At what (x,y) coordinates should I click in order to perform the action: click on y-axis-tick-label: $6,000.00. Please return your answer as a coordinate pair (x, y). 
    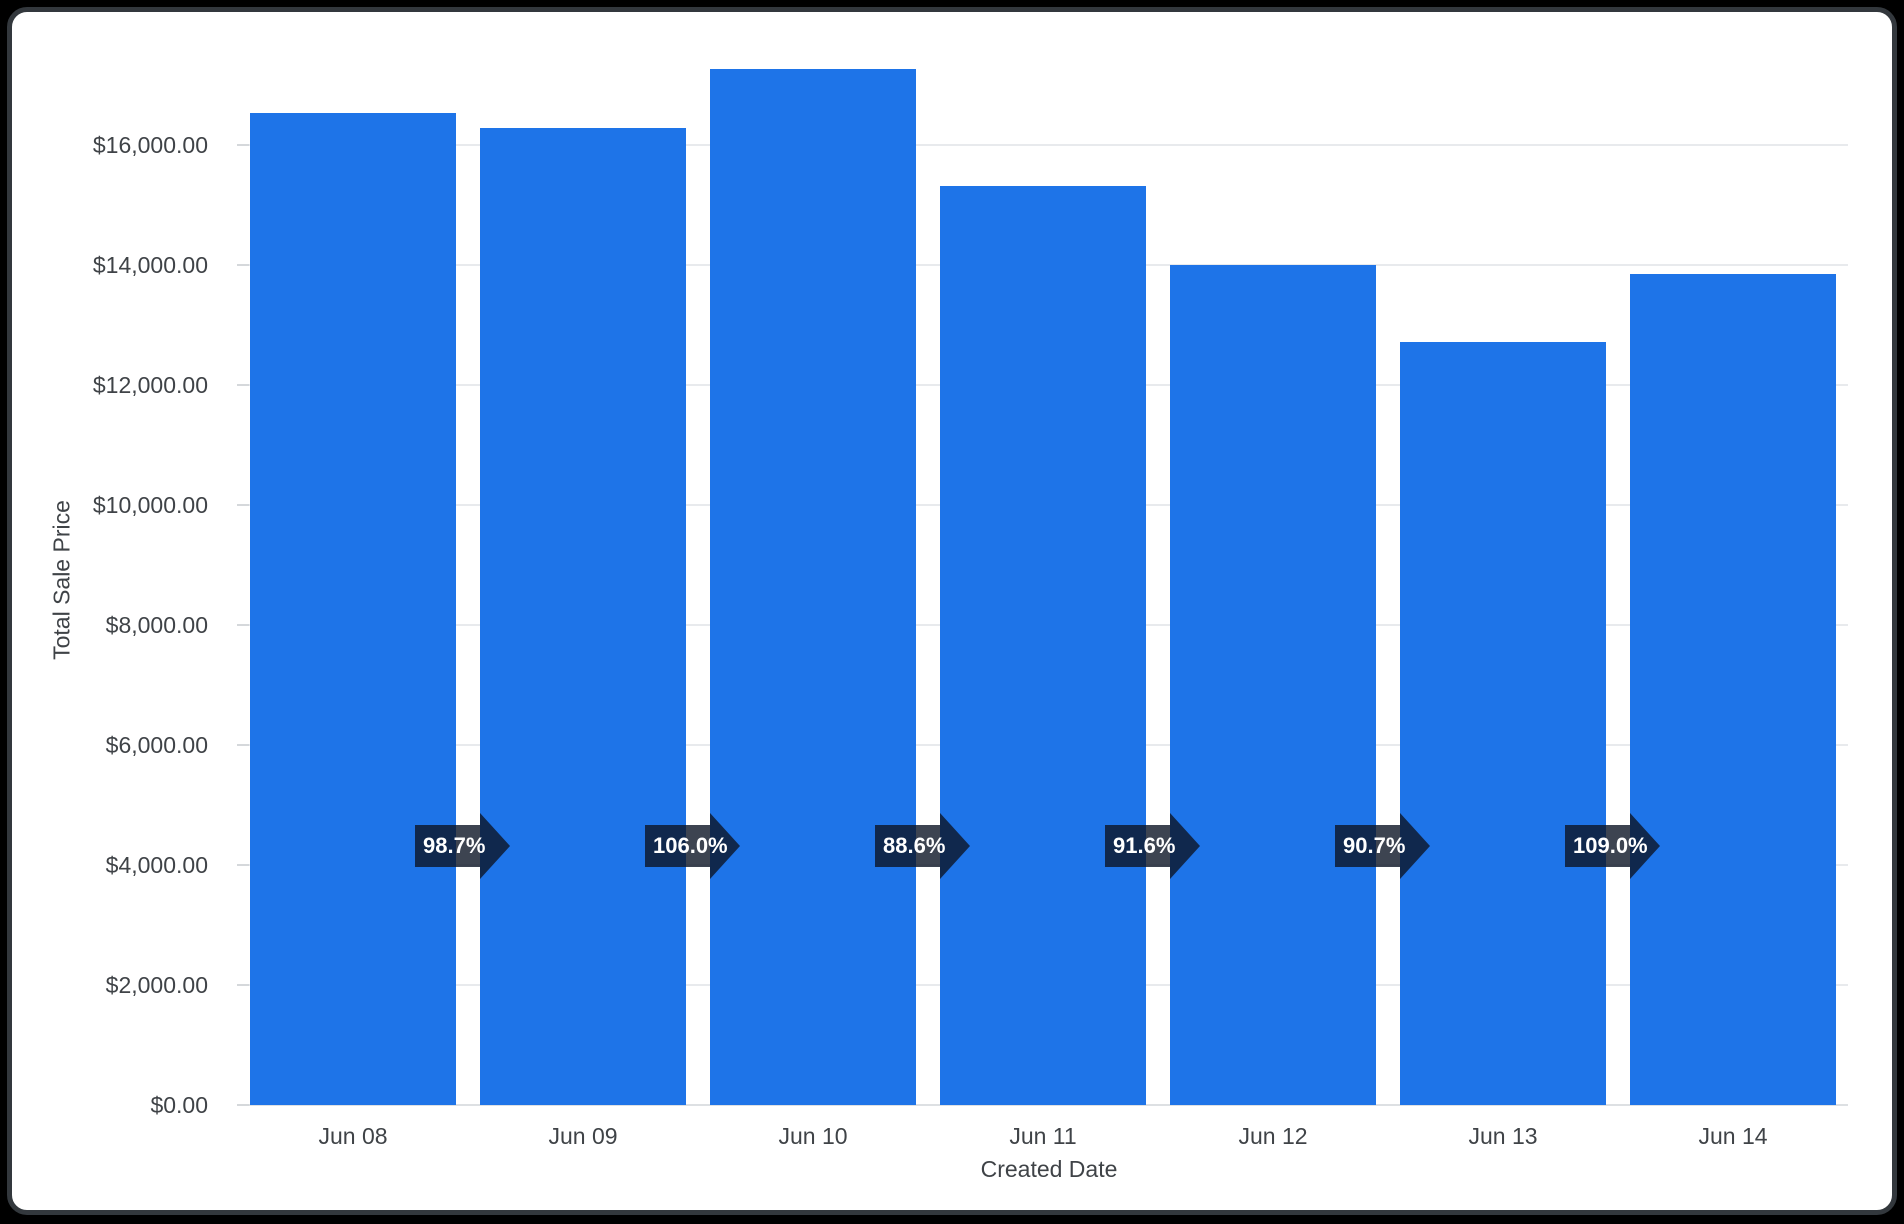
    Looking at the image, I should click on (156, 745).